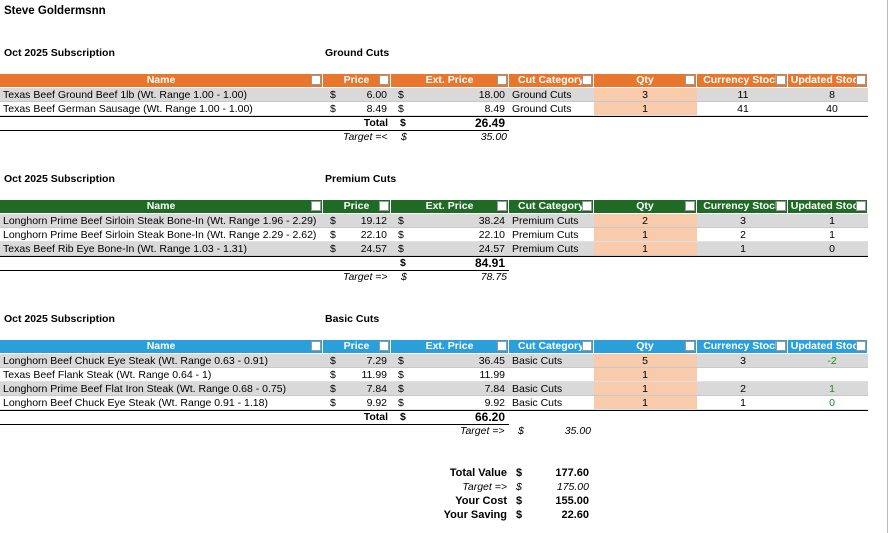  What do you see at coordinates (645, 80) in the screenshot?
I see `column-header: Qty` at bounding box center [645, 80].